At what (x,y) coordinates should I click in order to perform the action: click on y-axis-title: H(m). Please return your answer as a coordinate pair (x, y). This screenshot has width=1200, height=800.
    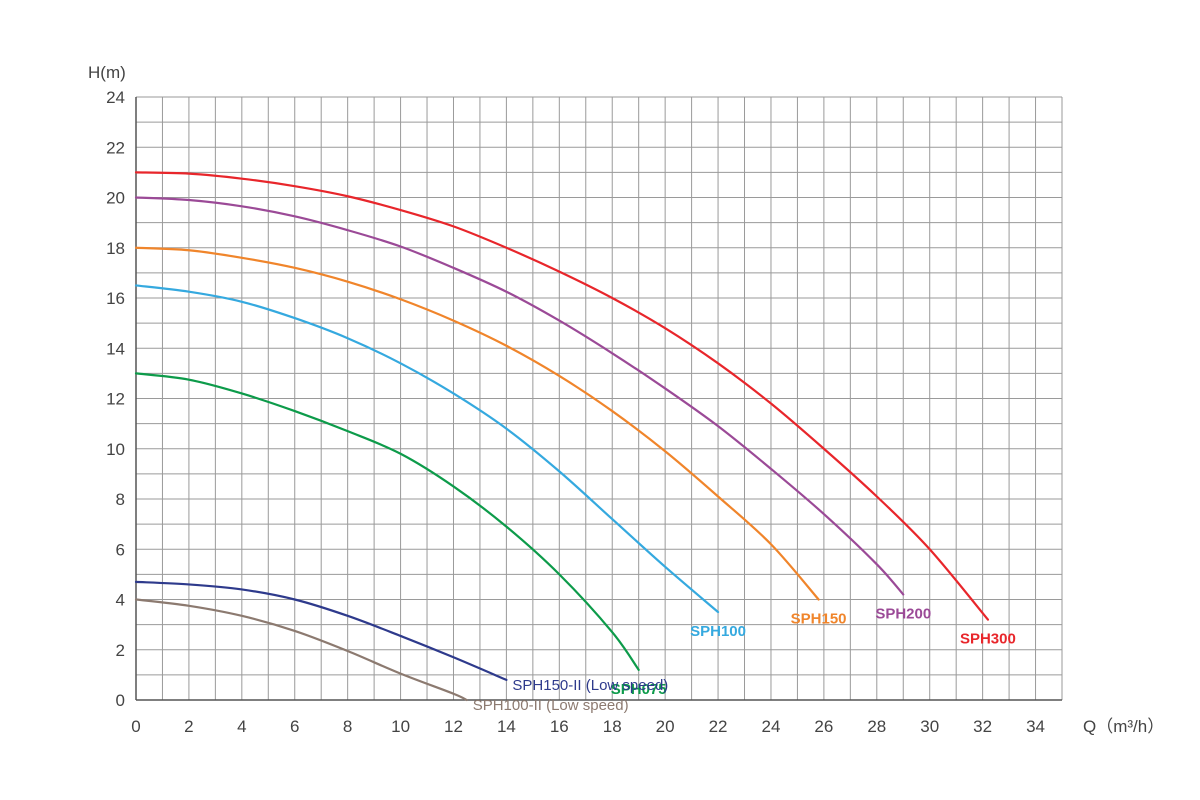
    Looking at the image, I should click on (107, 72).